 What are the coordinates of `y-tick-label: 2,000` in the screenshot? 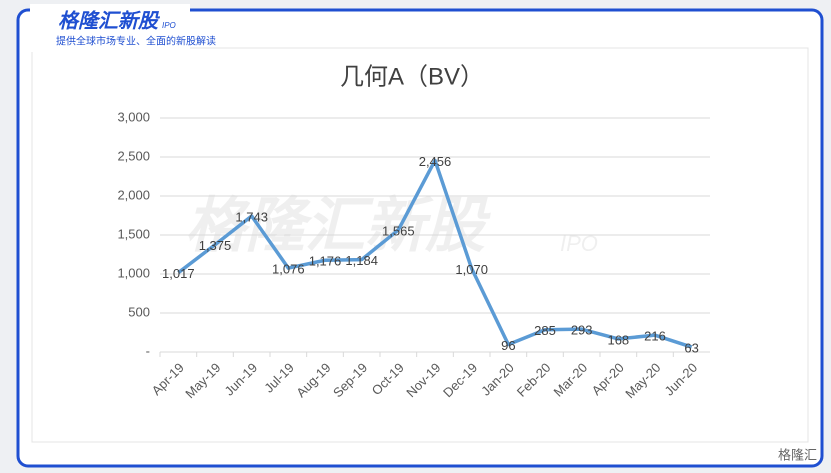 It's located at (133, 194).